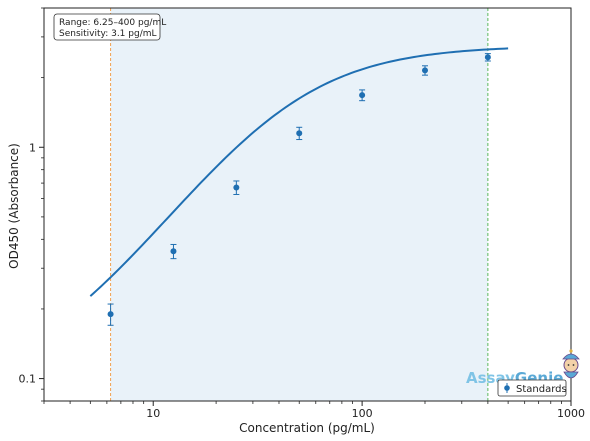 The height and width of the screenshot is (441, 590). What do you see at coordinates (108, 34) in the screenshot?
I see `sensitivity-text: Sensitivity: 3.1 pg/mL` at bounding box center [108, 34].